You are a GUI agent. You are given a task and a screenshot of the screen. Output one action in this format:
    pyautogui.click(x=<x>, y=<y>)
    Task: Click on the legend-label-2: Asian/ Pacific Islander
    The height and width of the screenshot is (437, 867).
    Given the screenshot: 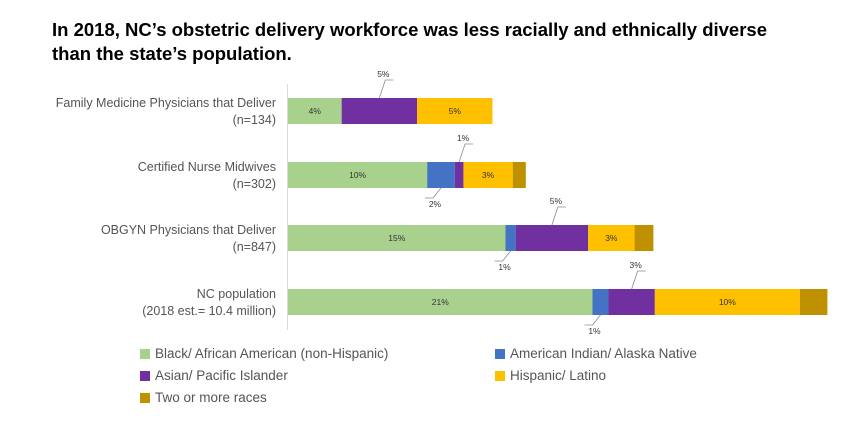 What is the action you would take?
    pyautogui.click(x=221, y=375)
    